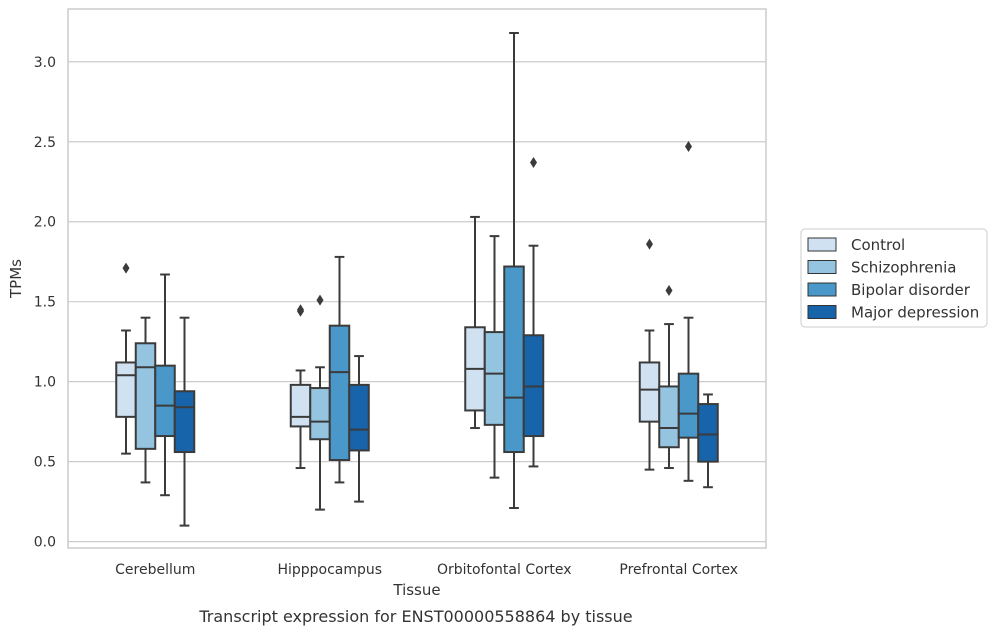 The image size is (997, 634). I want to click on y-tick-label: 3.0, so click(45, 63).